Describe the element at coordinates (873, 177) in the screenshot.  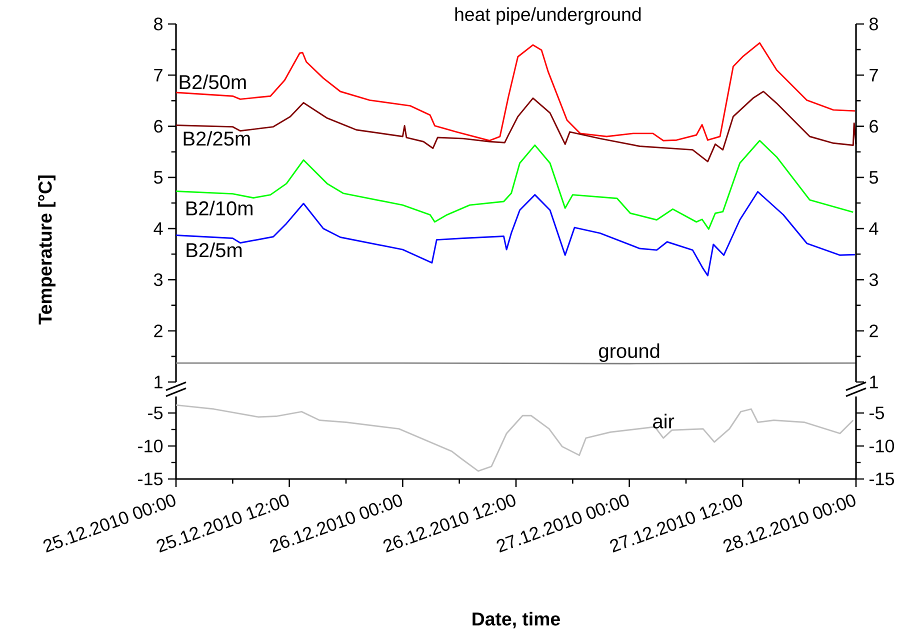
I see `y2-tick-label: 5` at that location.